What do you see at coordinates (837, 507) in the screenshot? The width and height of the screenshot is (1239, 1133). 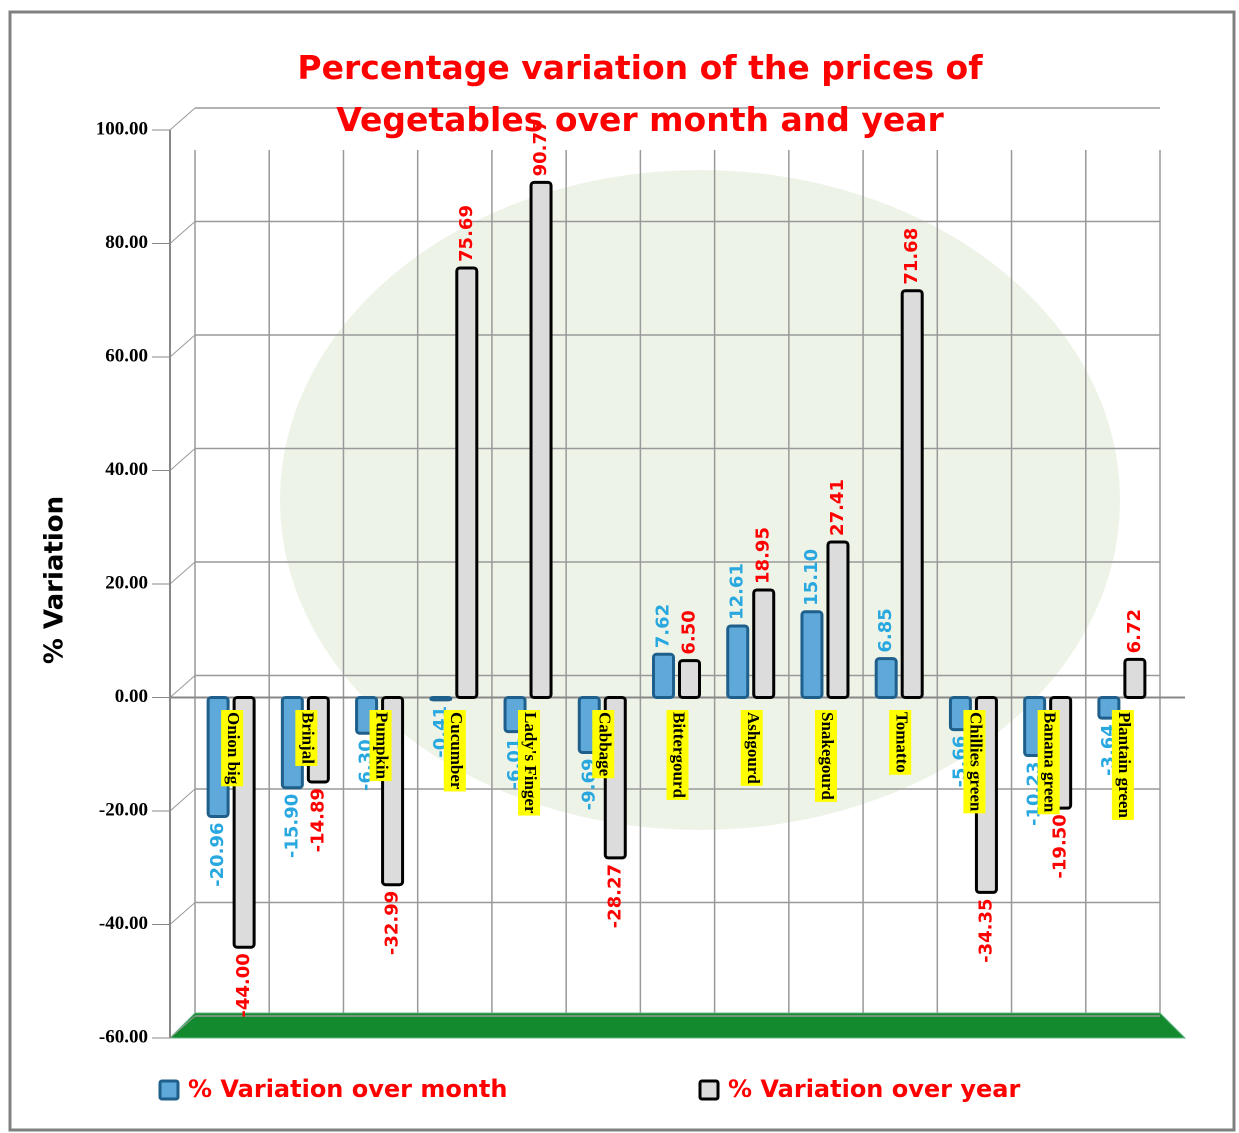 I see `value-label: 27.41` at bounding box center [837, 507].